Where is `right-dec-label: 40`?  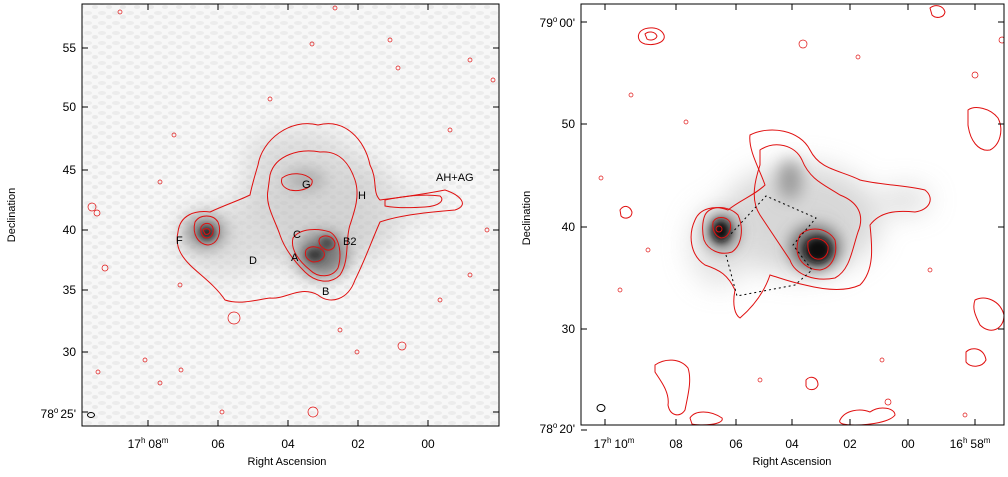
right-dec-label: 40 is located at coordinates (569, 227).